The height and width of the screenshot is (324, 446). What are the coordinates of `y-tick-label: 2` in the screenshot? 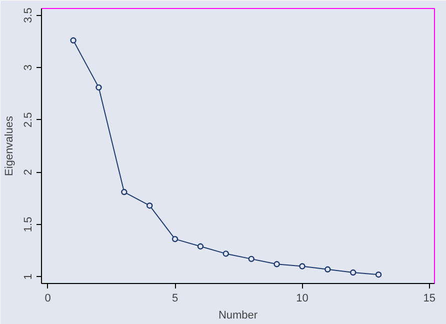 It's located at (28, 172).